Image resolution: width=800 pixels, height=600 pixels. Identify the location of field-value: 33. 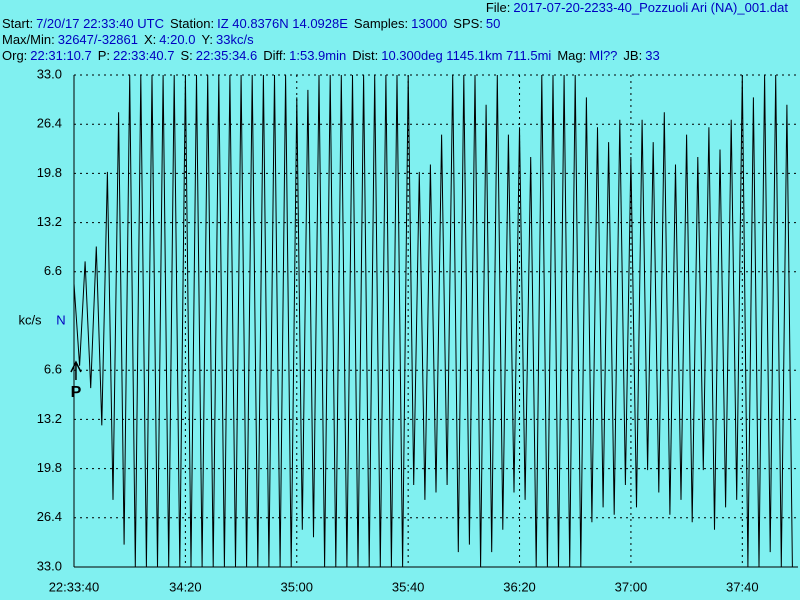
(652, 55).